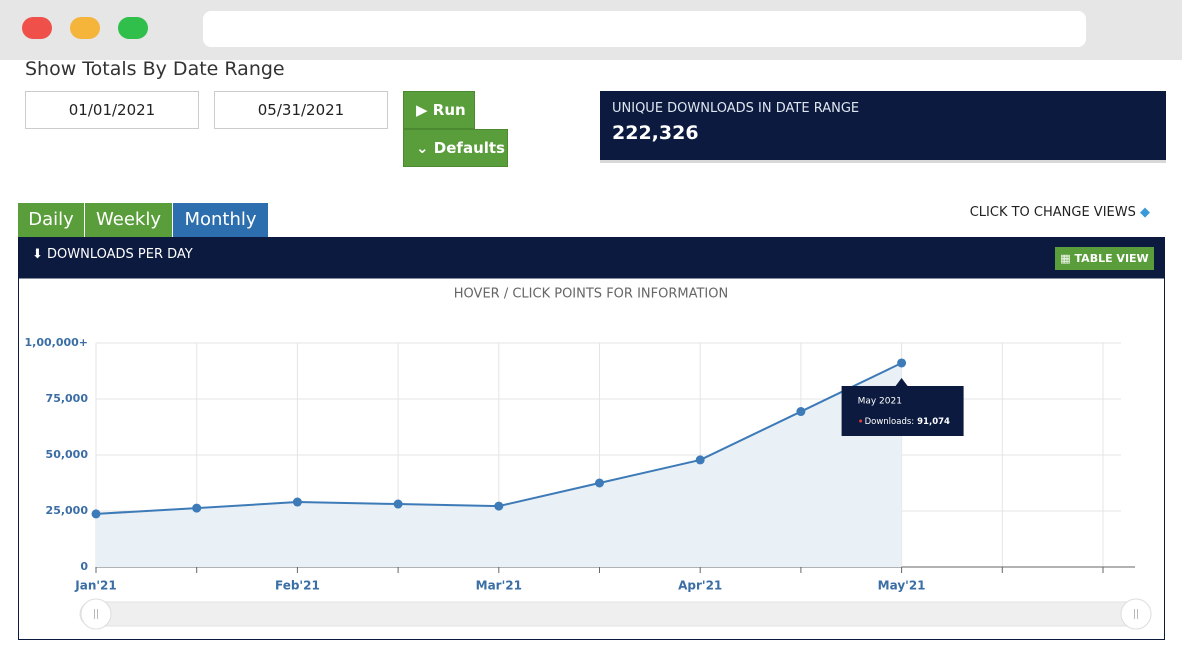 The width and height of the screenshot is (1182, 647). I want to click on start-date: 01/01/2021, so click(112, 110).